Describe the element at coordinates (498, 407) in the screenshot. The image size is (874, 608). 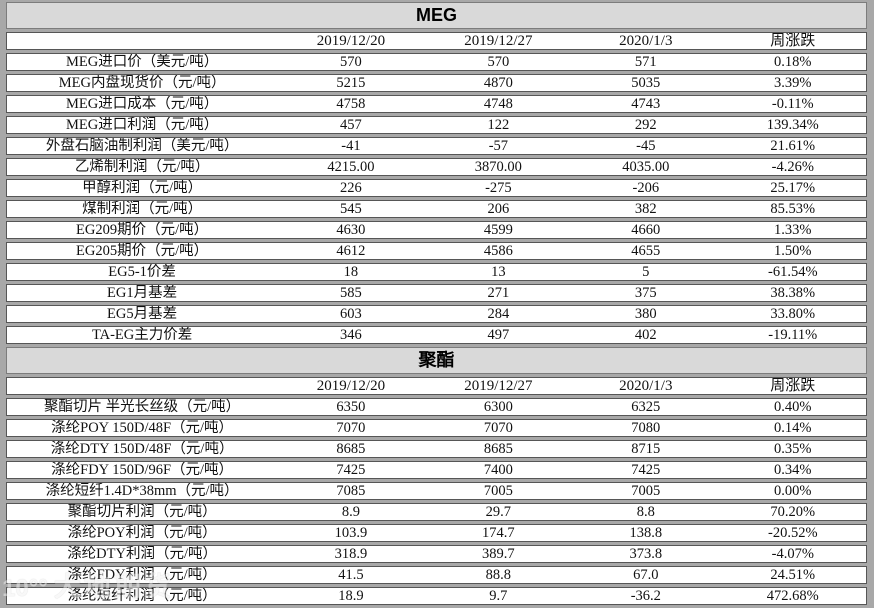
I see `cell-value: 6300` at that location.